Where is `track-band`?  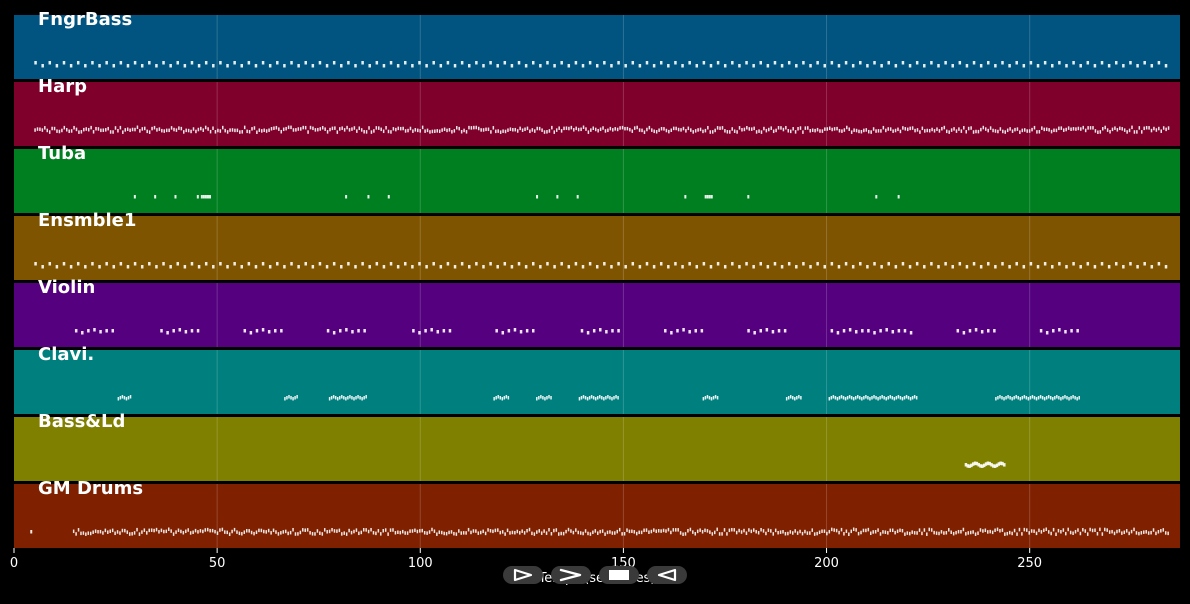
track-band is located at coordinates (597, 114).